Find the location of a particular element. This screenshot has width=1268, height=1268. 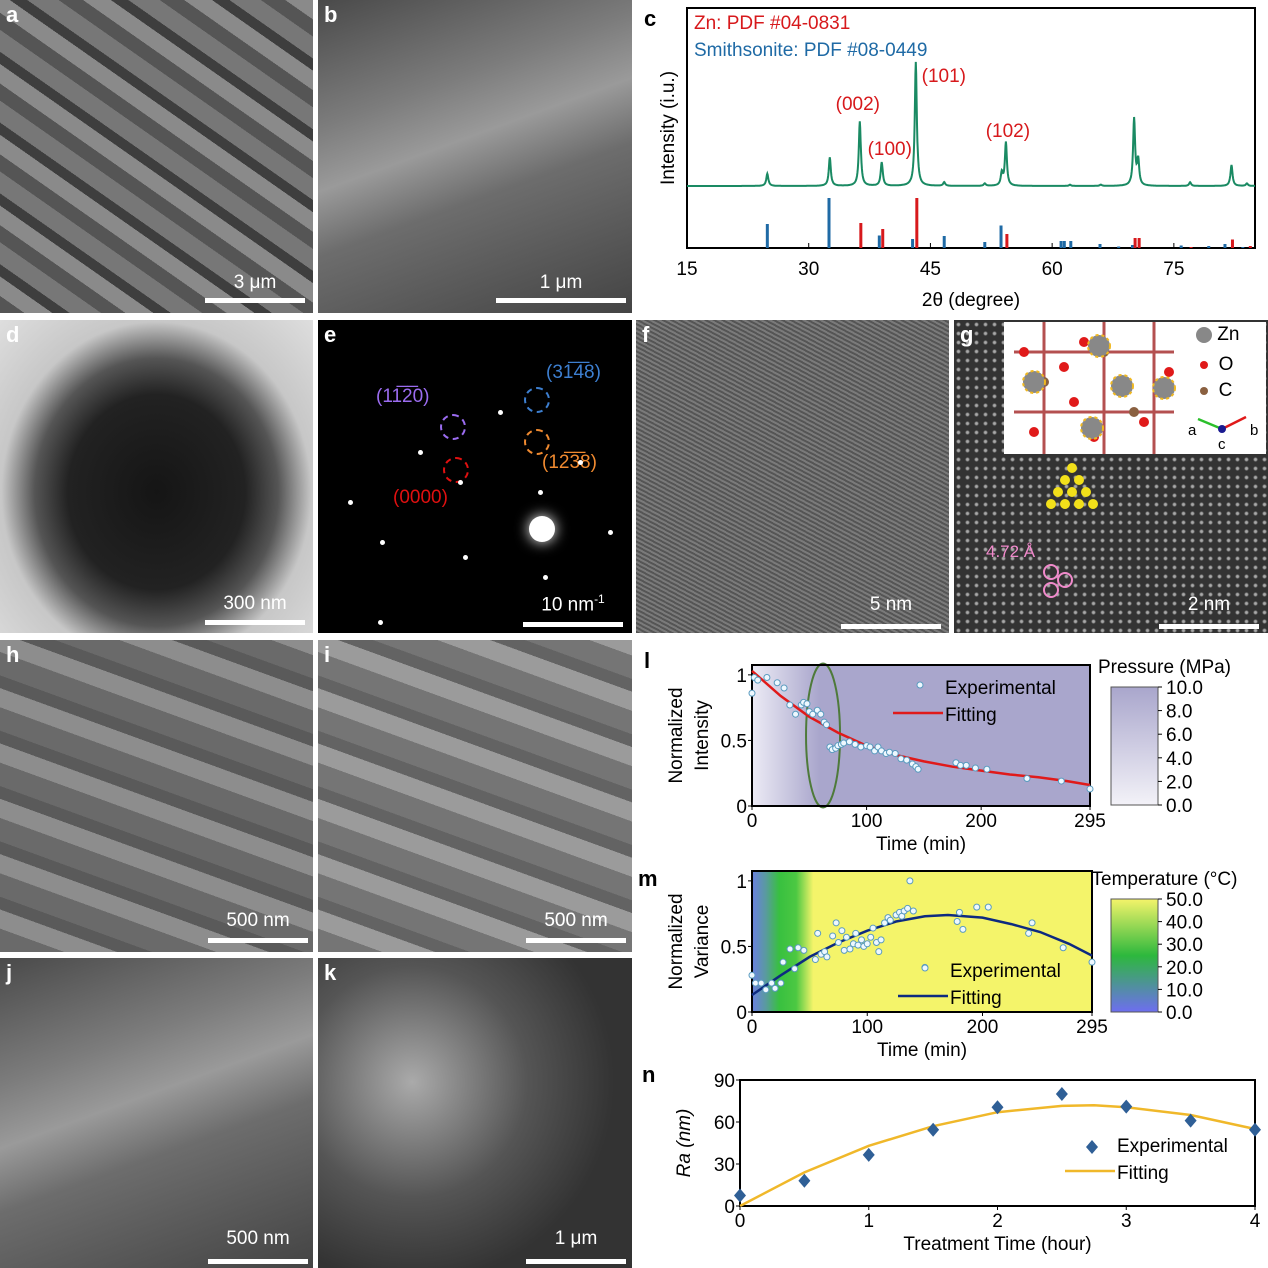

colorbar-tick-label: 50.0 is located at coordinates (1184, 900).